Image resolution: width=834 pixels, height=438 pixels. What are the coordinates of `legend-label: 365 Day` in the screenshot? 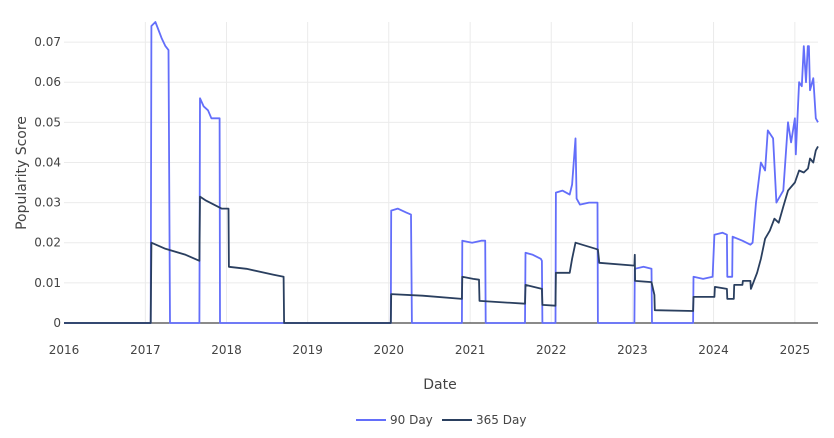 It's located at (501, 420).